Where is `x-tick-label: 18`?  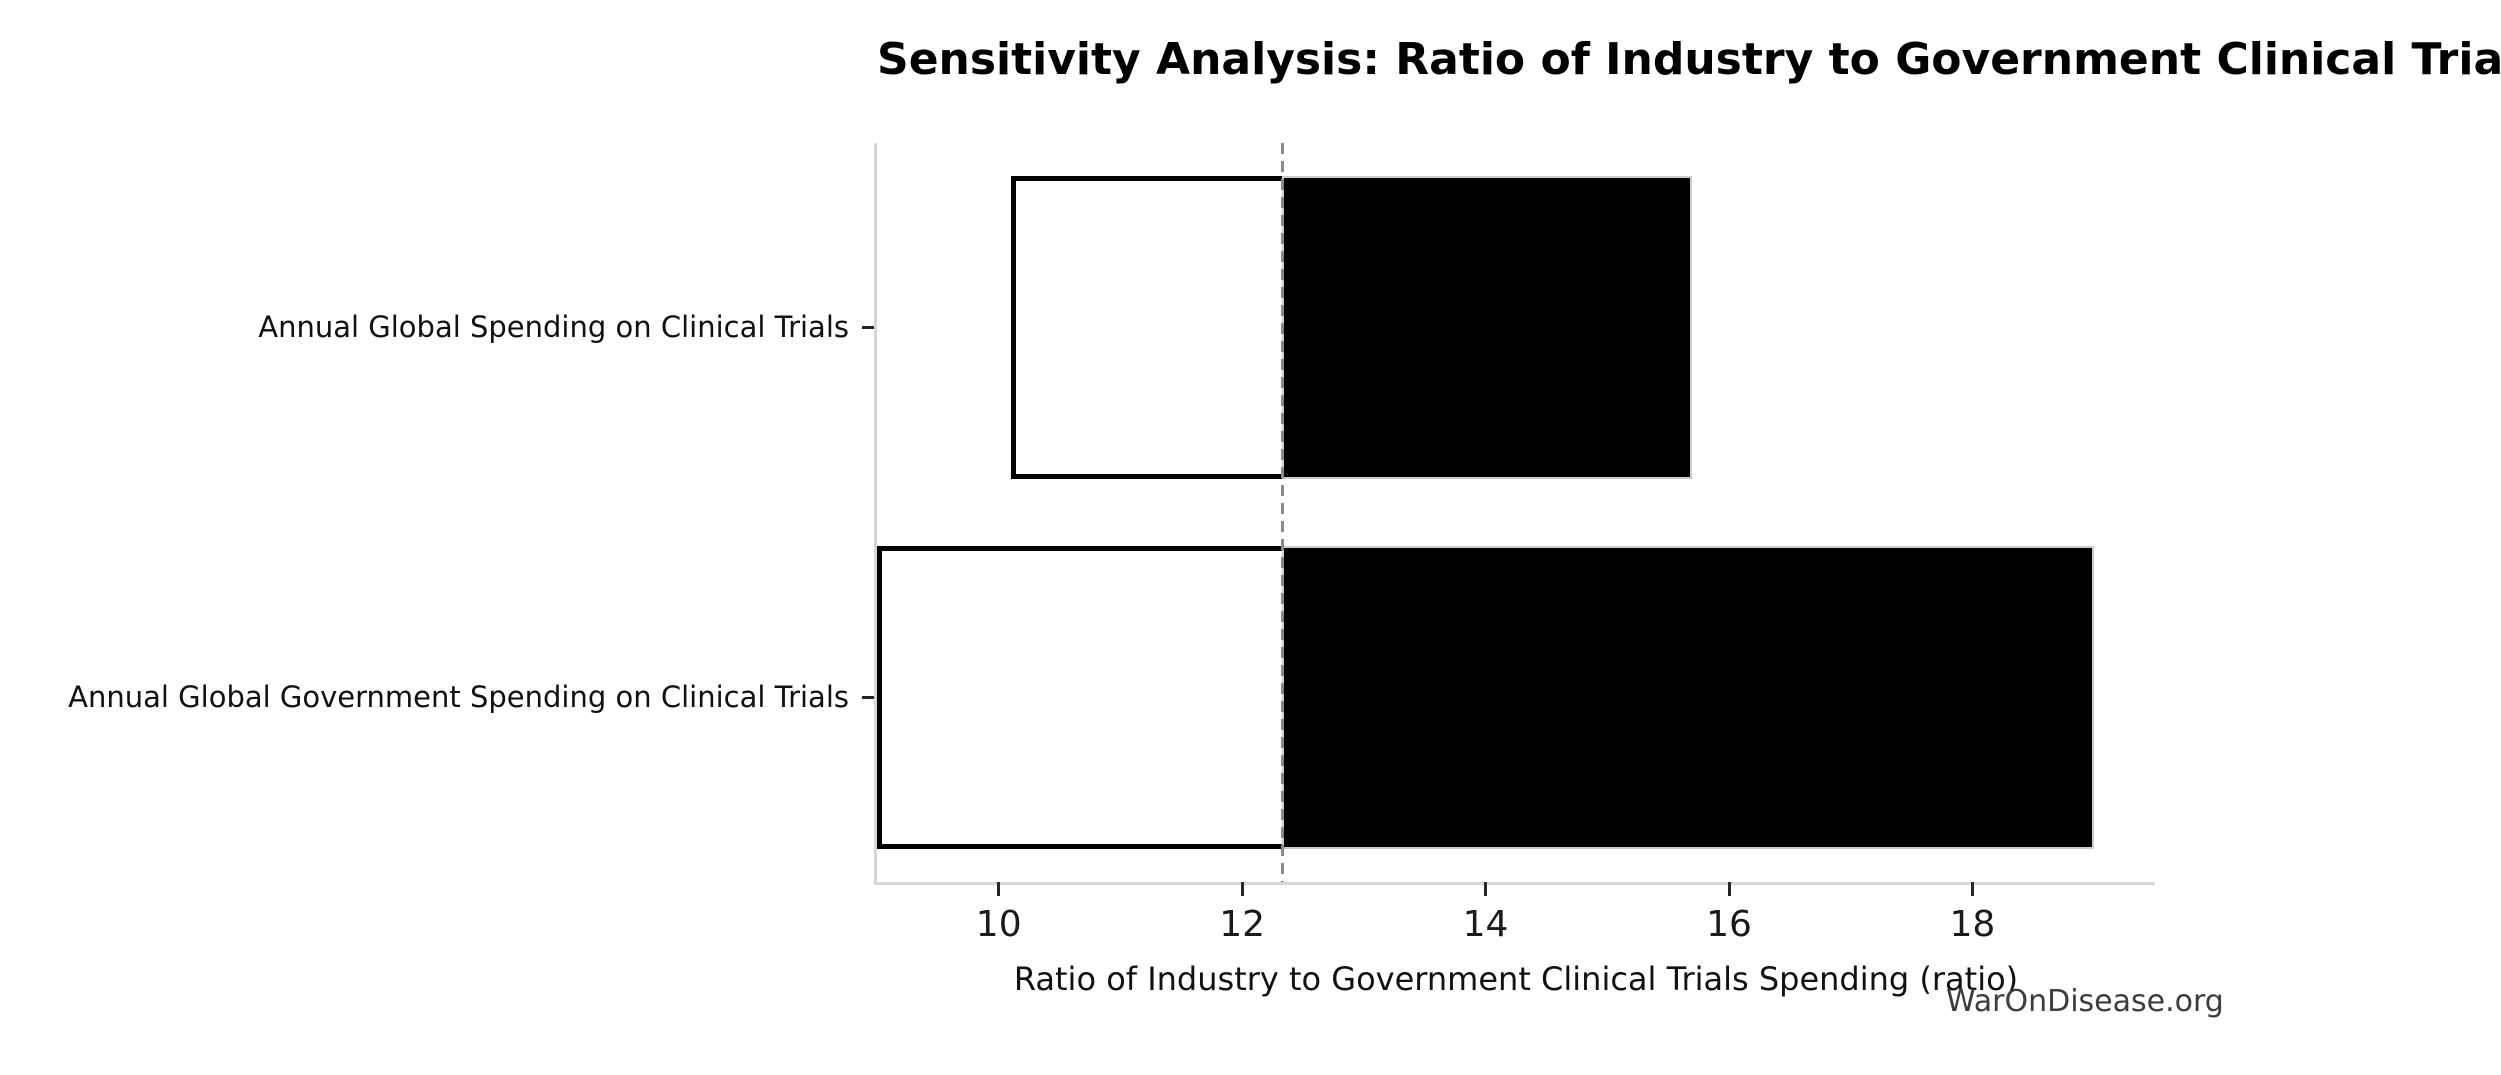 x-tick-label: 18 is located at coordinates (1972, 924).